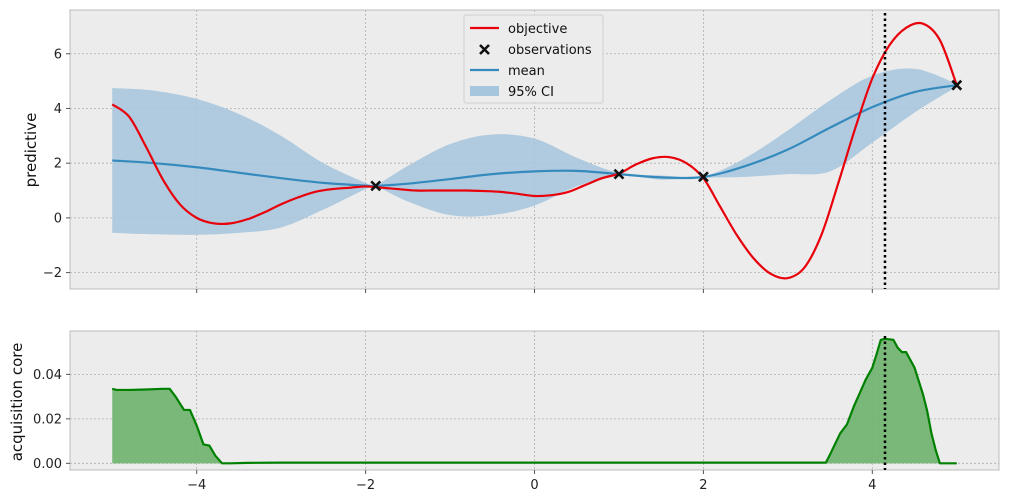  Describe the element at coordinates (58, 164) in the screenshot. I see `top-ytick-label: 2` at that location.